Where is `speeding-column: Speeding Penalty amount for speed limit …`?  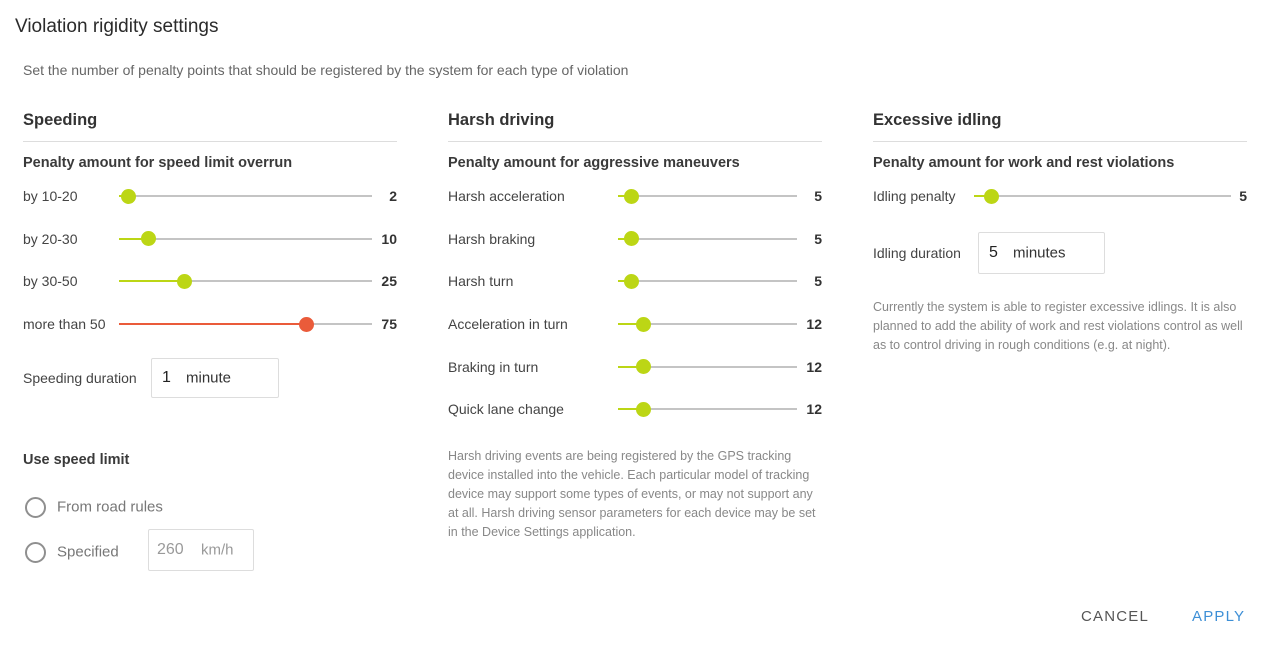 speeding-column: Speeding Penalty amount for speed limit … is located at coordinates (210, 257).